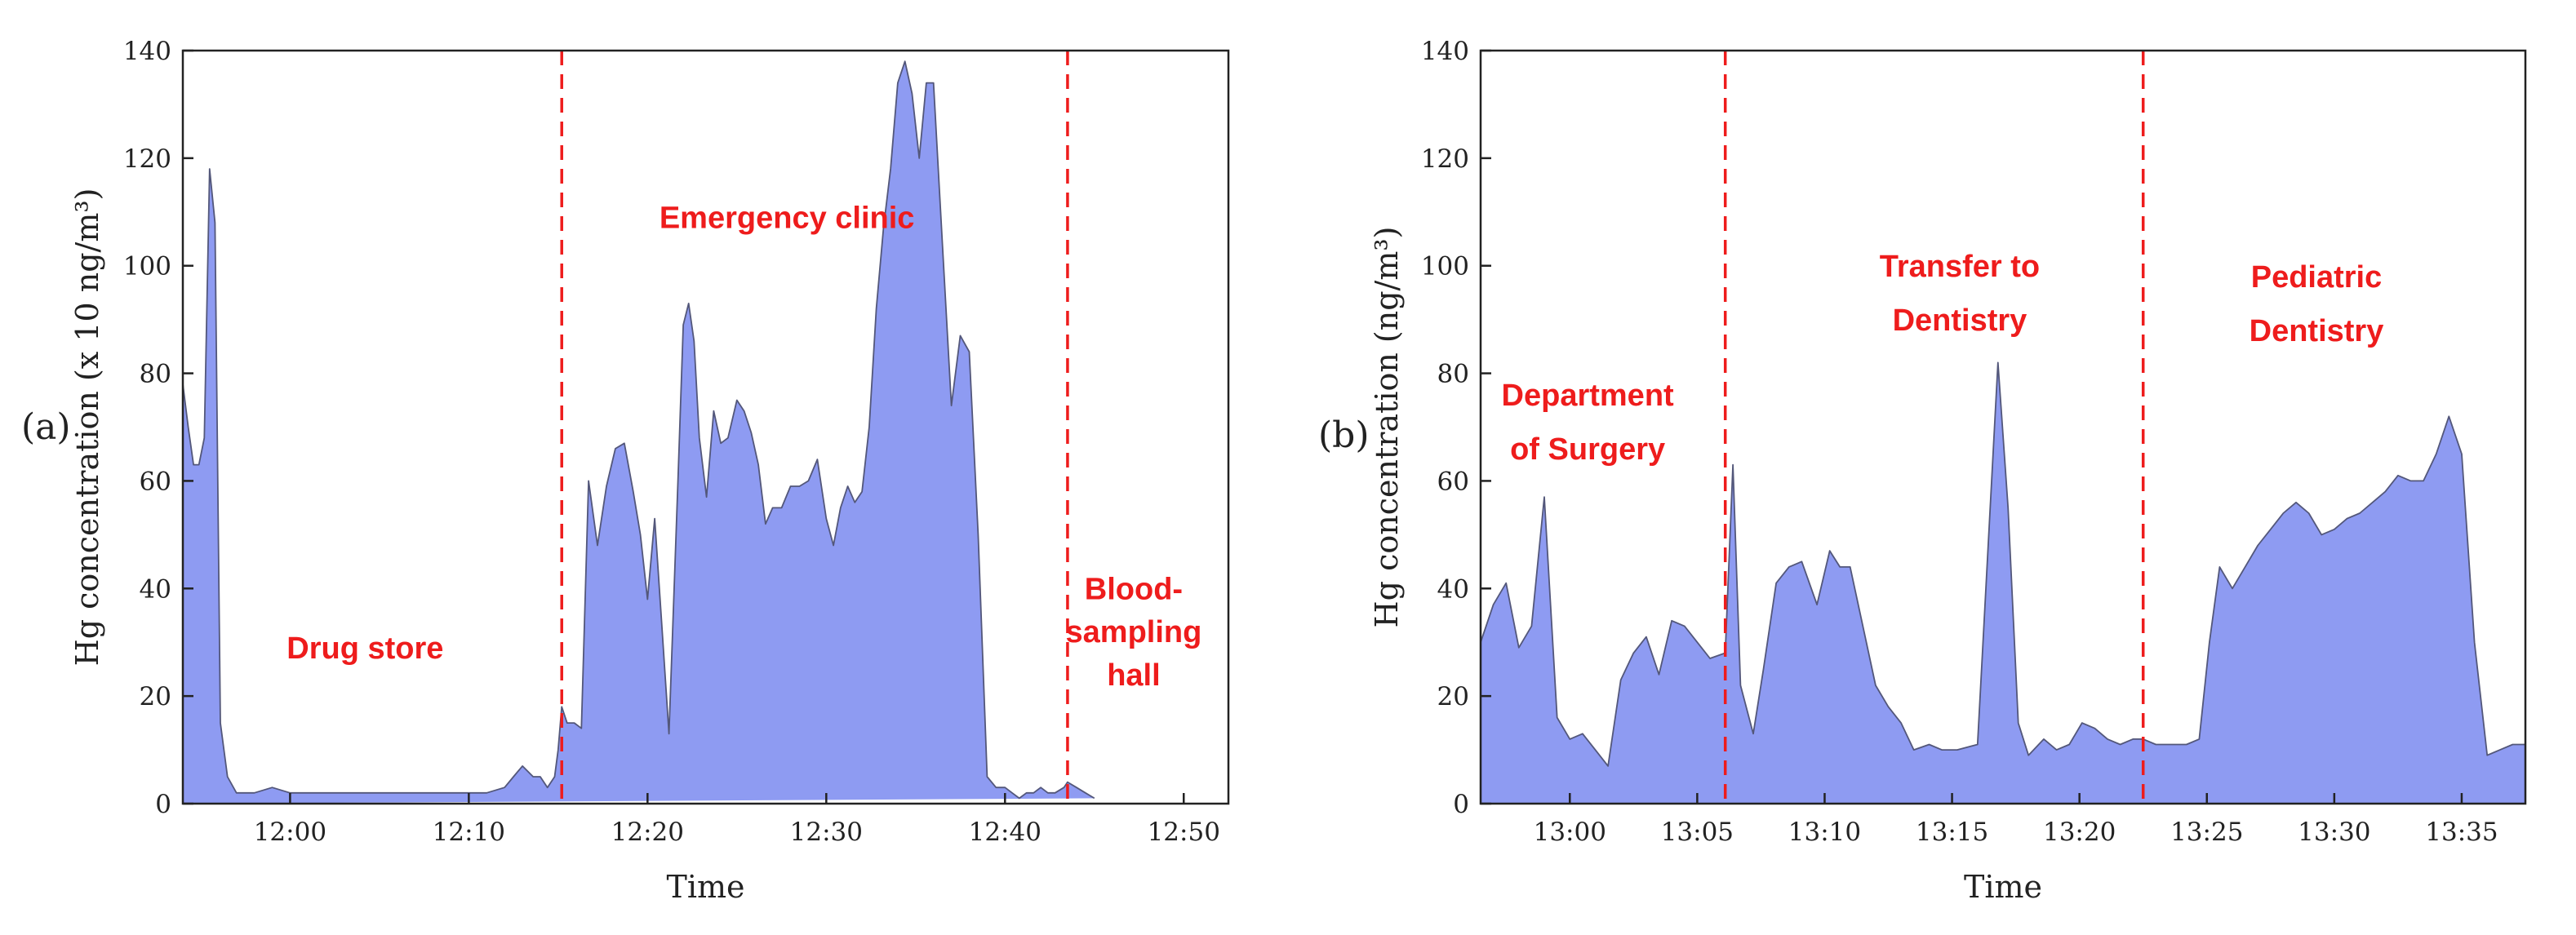 The image size is (2576, 935). I want to click on panel-a-x-tick-label: 12:10, so click(469, 832).